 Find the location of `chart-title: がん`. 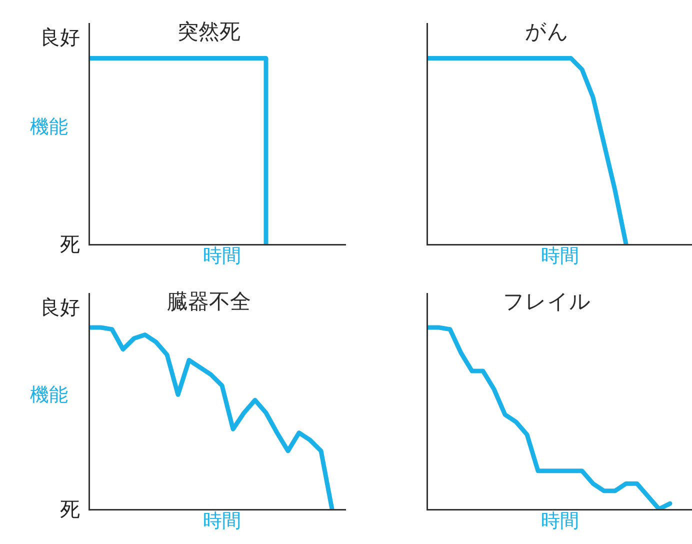

chart-title: がん is located at coordinates (546, 31).